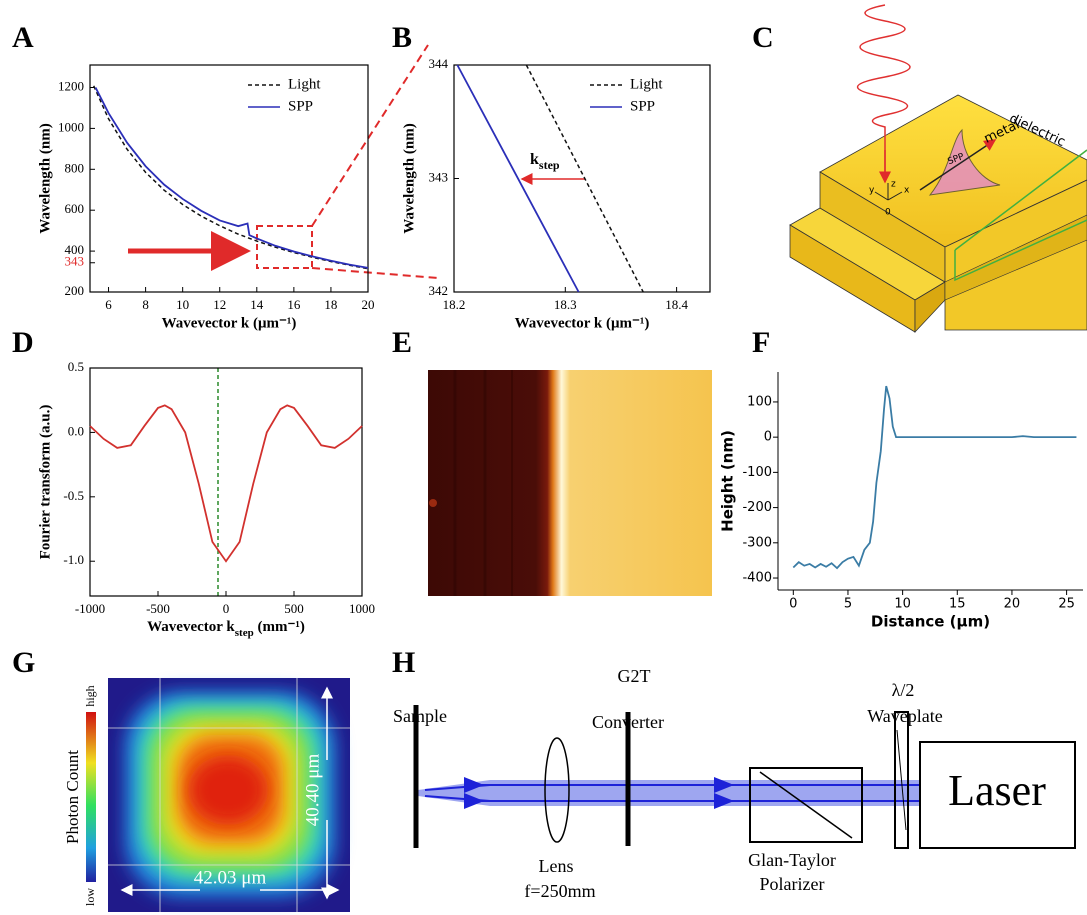 The image size is (1087, 915). Describe the element at coordinates (75, 208) in the screenshot. I see `y-tick-label: 600` at that location.